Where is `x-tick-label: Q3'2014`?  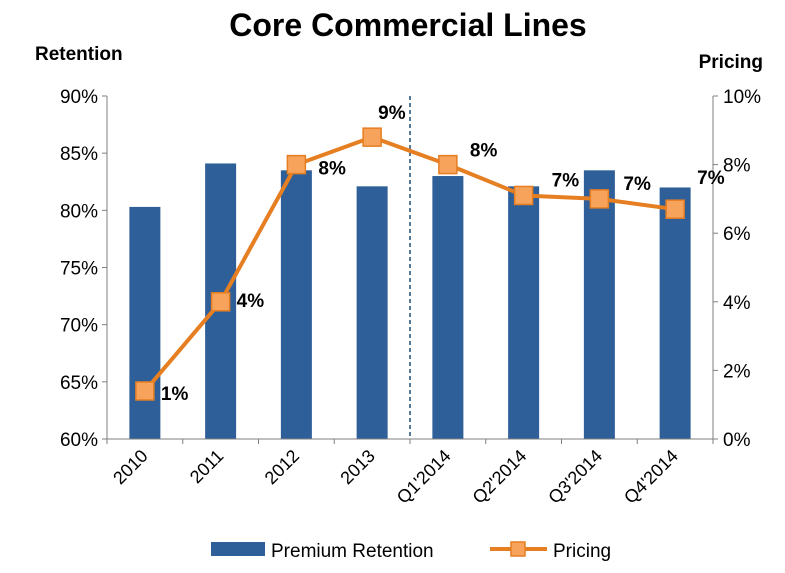
x-tick-label: Q3'2014 is located at coordinates (575, 477).